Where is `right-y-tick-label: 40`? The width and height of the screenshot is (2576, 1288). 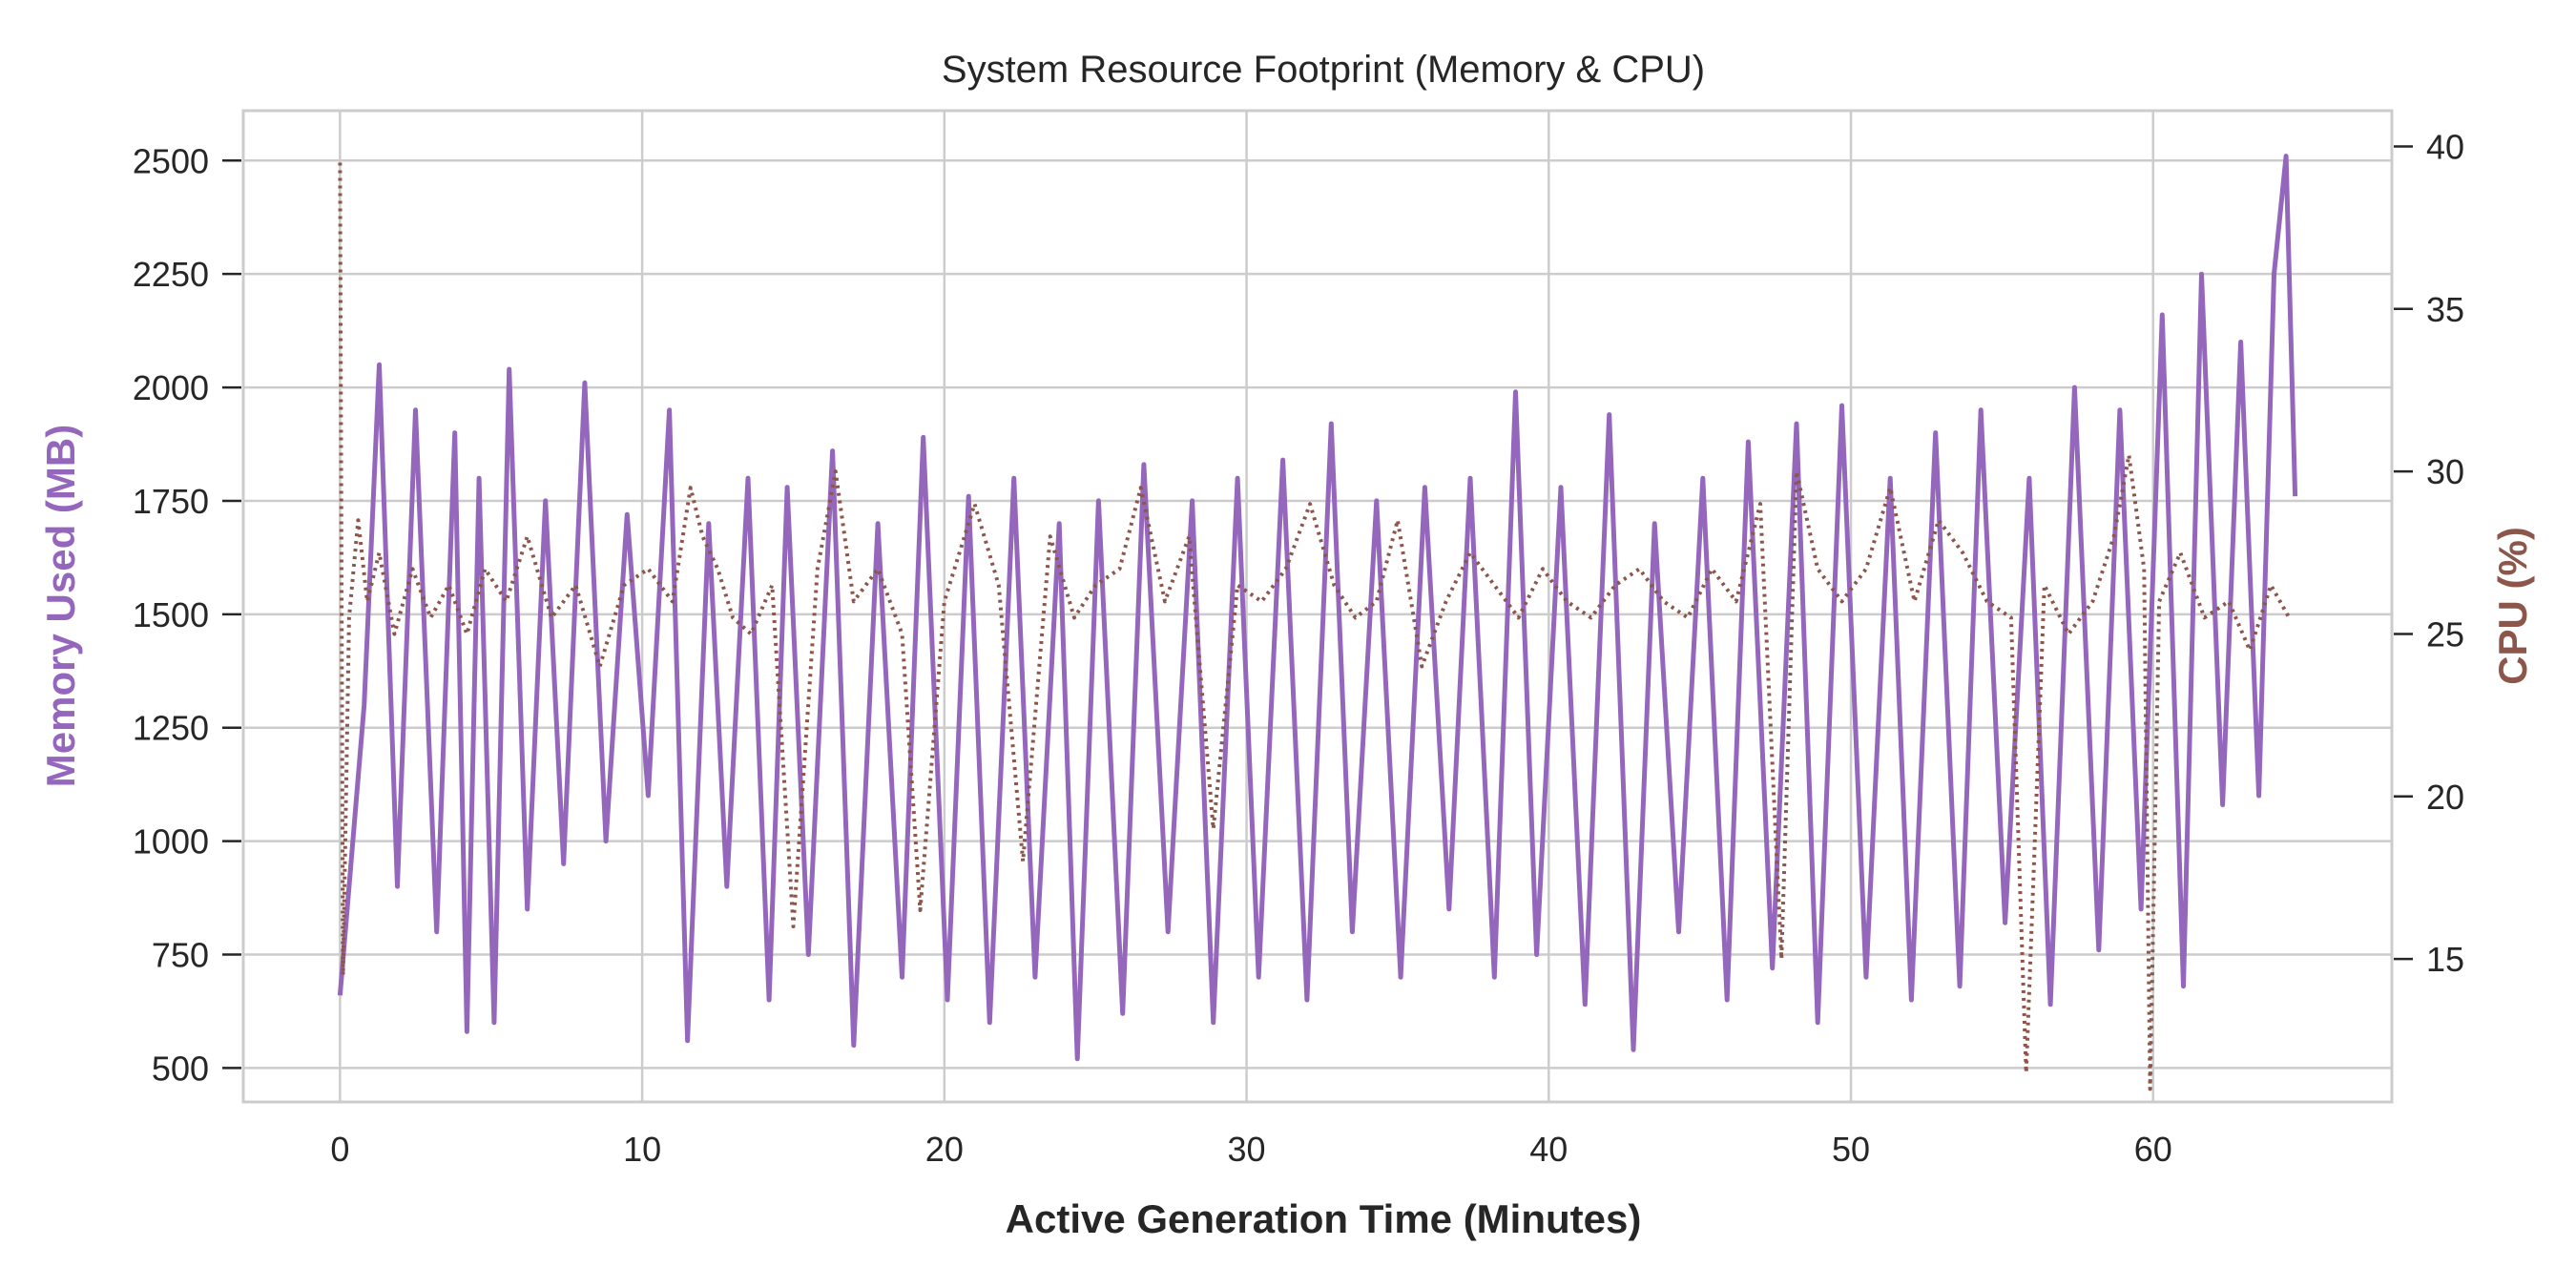
right-y-tick-label: 40 is located at coordinates (2445, 146).